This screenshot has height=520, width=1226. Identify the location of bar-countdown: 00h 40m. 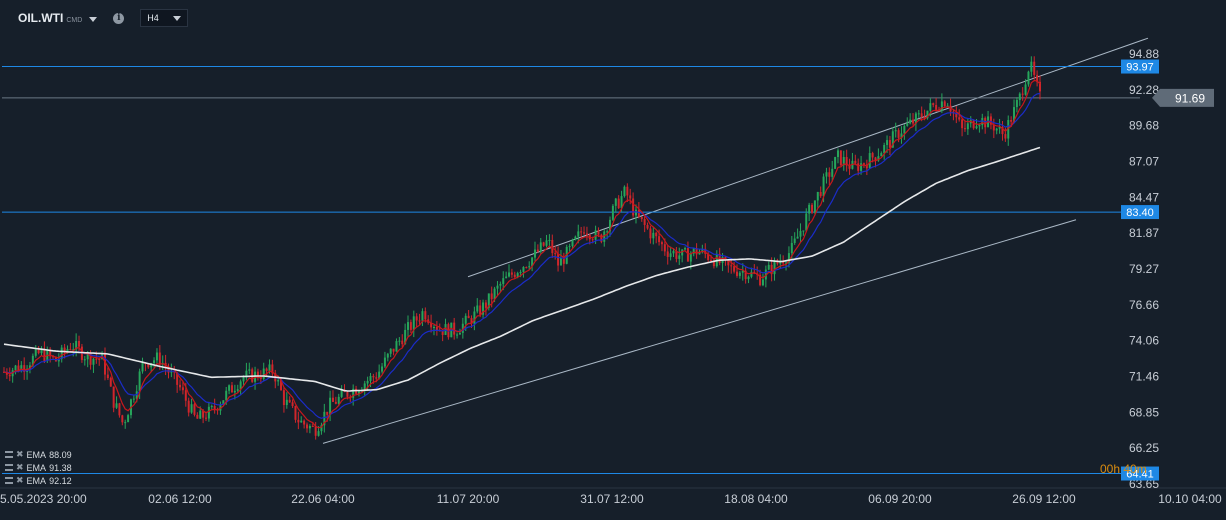
(1123, 469).